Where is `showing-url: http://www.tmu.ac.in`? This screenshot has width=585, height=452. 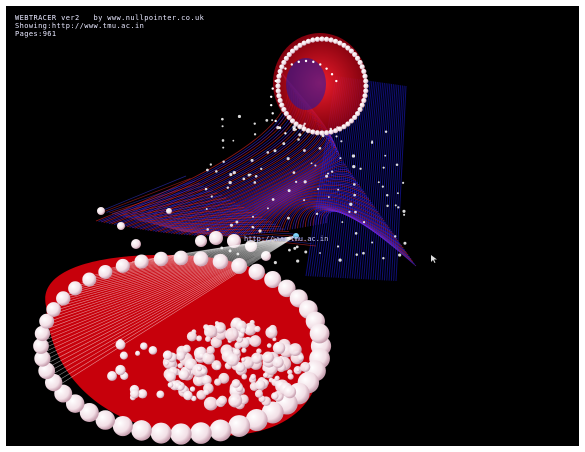 showing-url: http://www.tmu.ac.in is located at coordinates (98, 26).